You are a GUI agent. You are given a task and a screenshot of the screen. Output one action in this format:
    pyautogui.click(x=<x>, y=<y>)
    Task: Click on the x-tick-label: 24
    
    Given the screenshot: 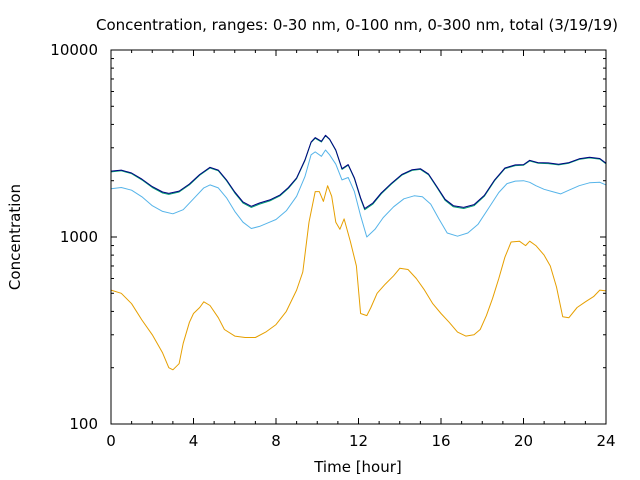 What is the action you would take?
    pyautogui.click(x=605, y=441)
    